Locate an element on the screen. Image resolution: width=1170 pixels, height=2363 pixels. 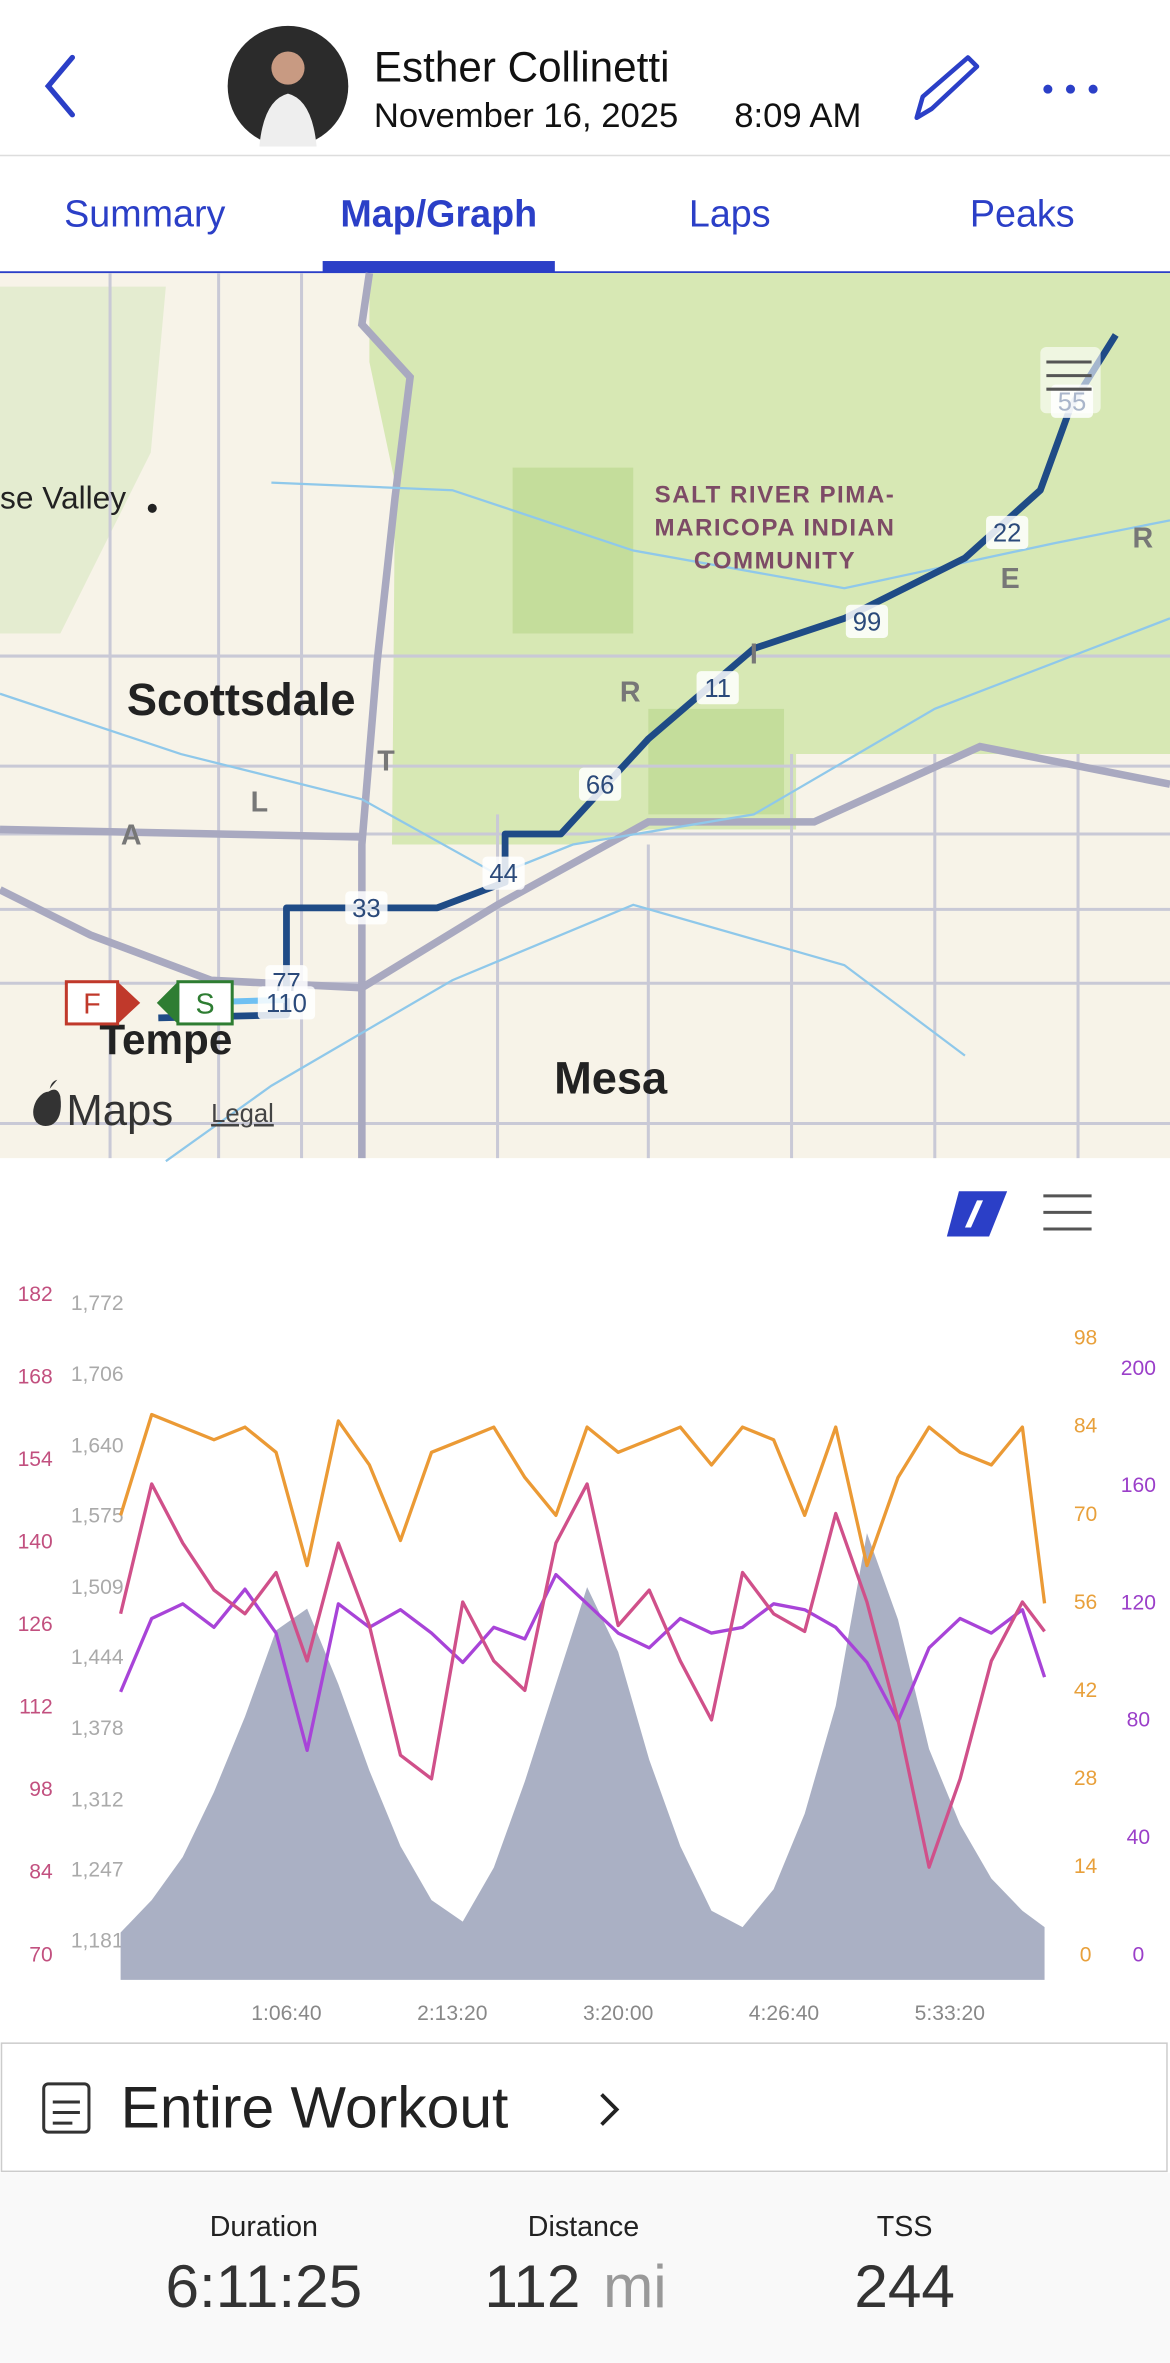
place-dot is located at coordinates (152, 508).